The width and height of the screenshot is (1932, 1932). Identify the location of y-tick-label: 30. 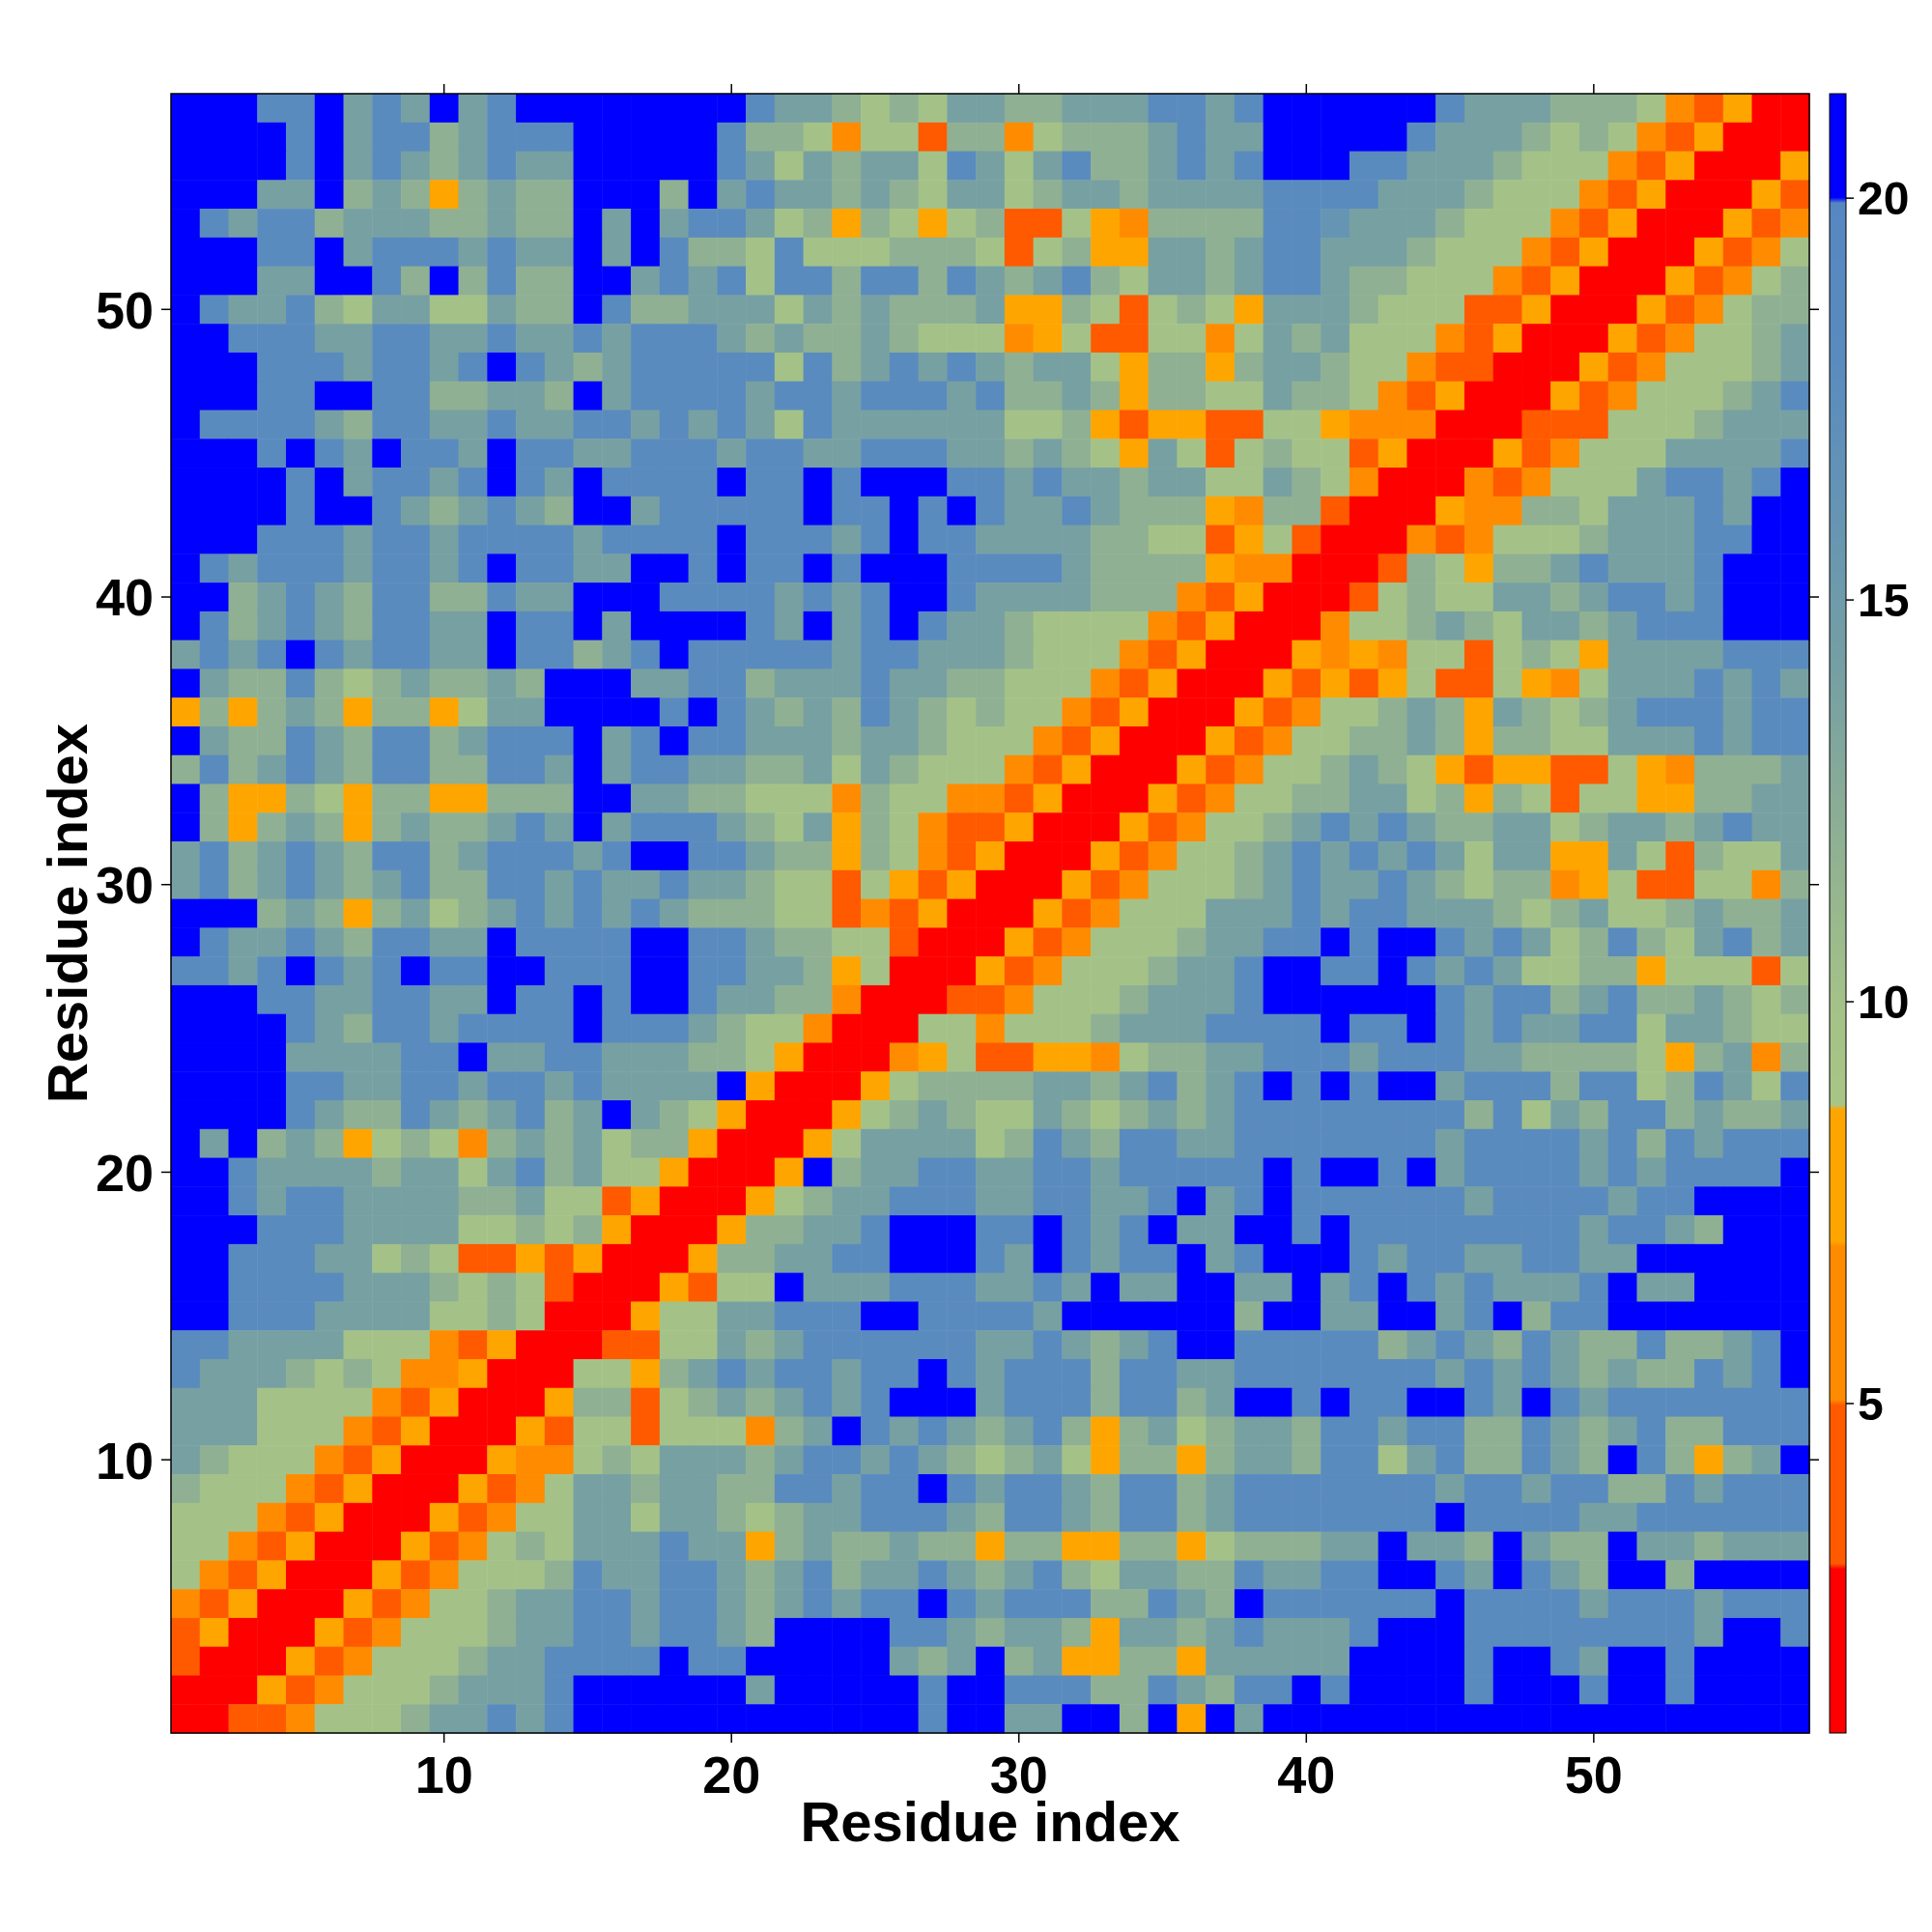
(124, 885).